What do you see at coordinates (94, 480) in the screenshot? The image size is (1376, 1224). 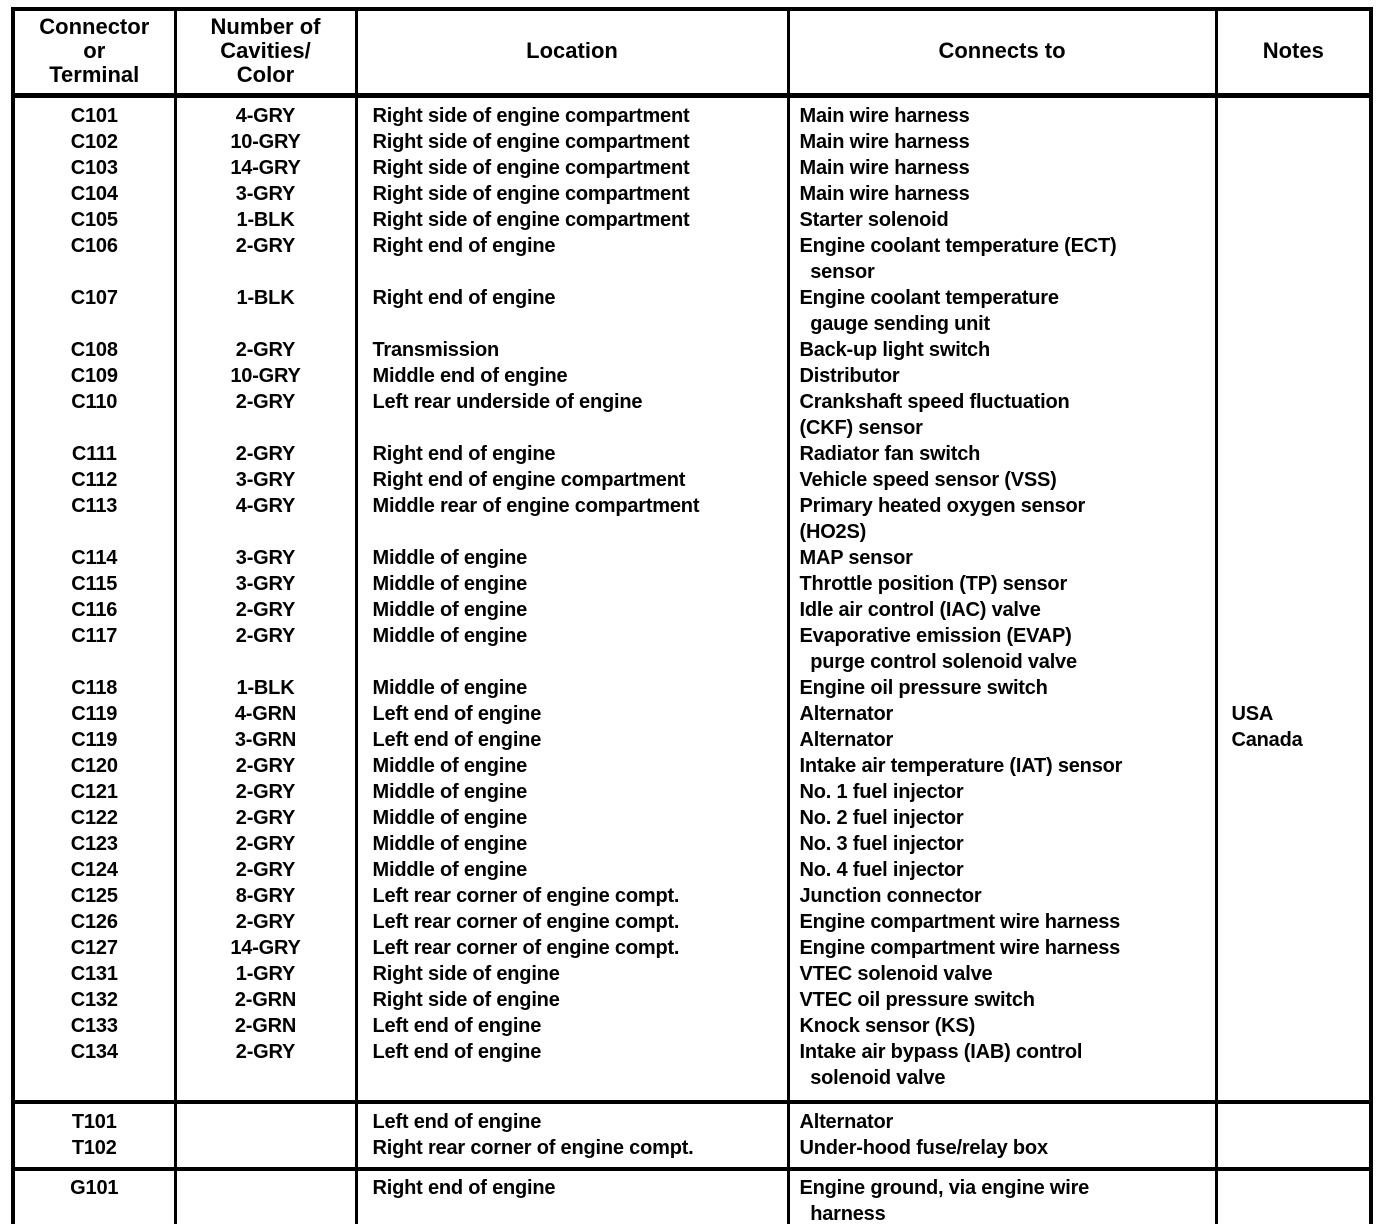 I see `cell-connector-id: C112` at bounding box center [94, 480].